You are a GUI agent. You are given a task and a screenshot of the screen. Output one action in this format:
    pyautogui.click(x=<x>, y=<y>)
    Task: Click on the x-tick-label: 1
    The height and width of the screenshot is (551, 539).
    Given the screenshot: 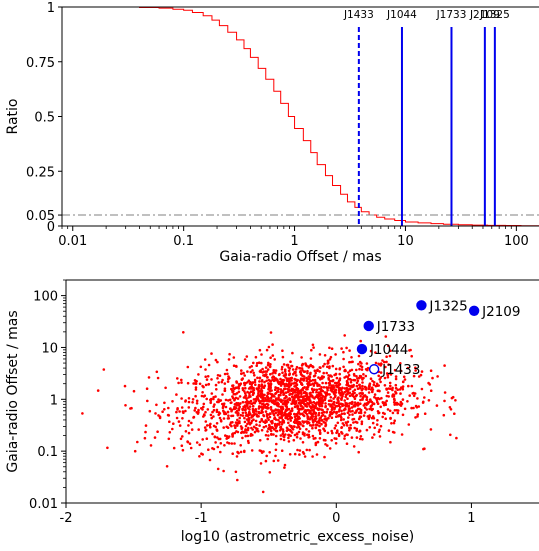 What is the action you would take?
    pyautogui.click(x=471, y=518)
    